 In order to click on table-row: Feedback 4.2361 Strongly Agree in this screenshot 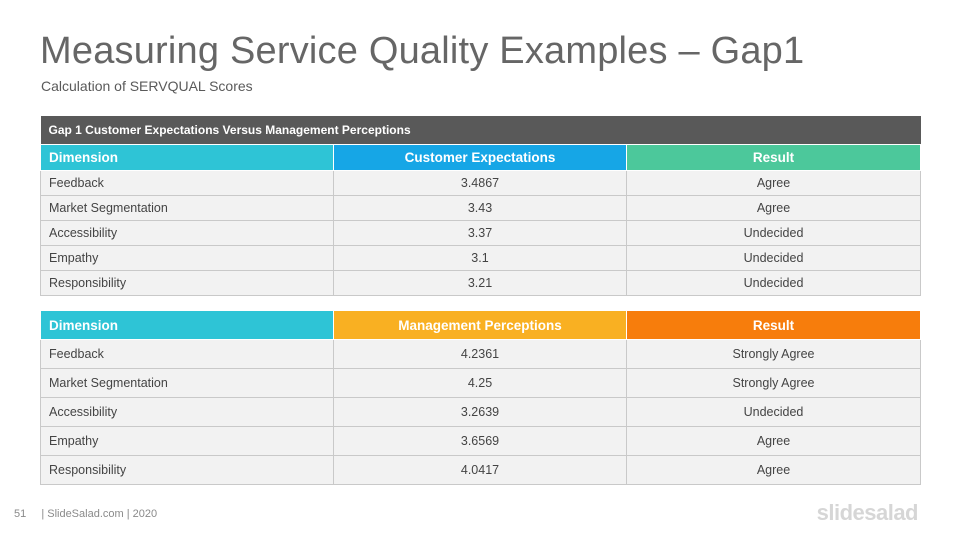, I will do `click(480, 354)`.